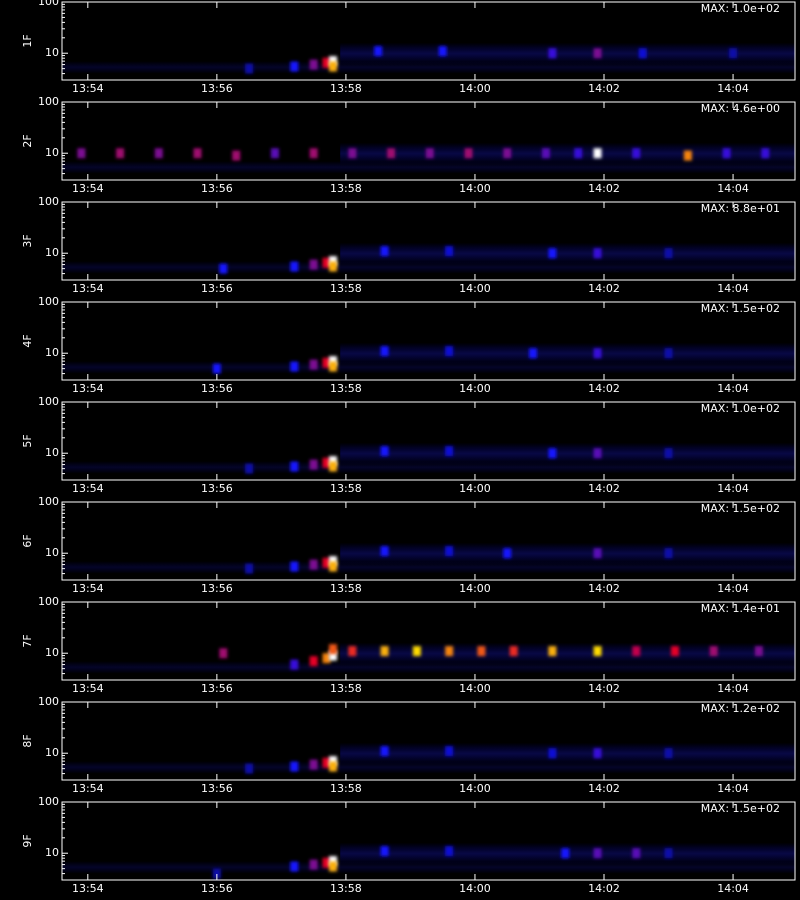 The image size is (800, 900). I want to click on y-axis-label: 3F, so click(27, 240).